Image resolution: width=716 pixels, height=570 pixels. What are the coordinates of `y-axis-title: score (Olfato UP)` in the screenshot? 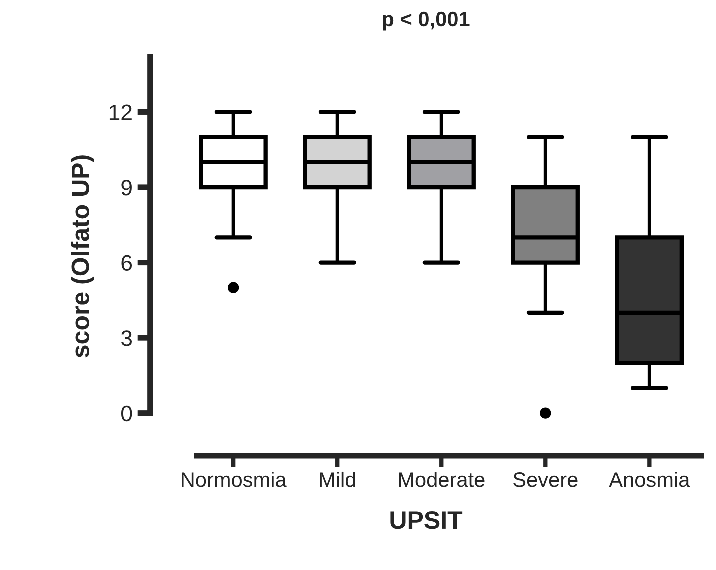 It's located at (82, 257).